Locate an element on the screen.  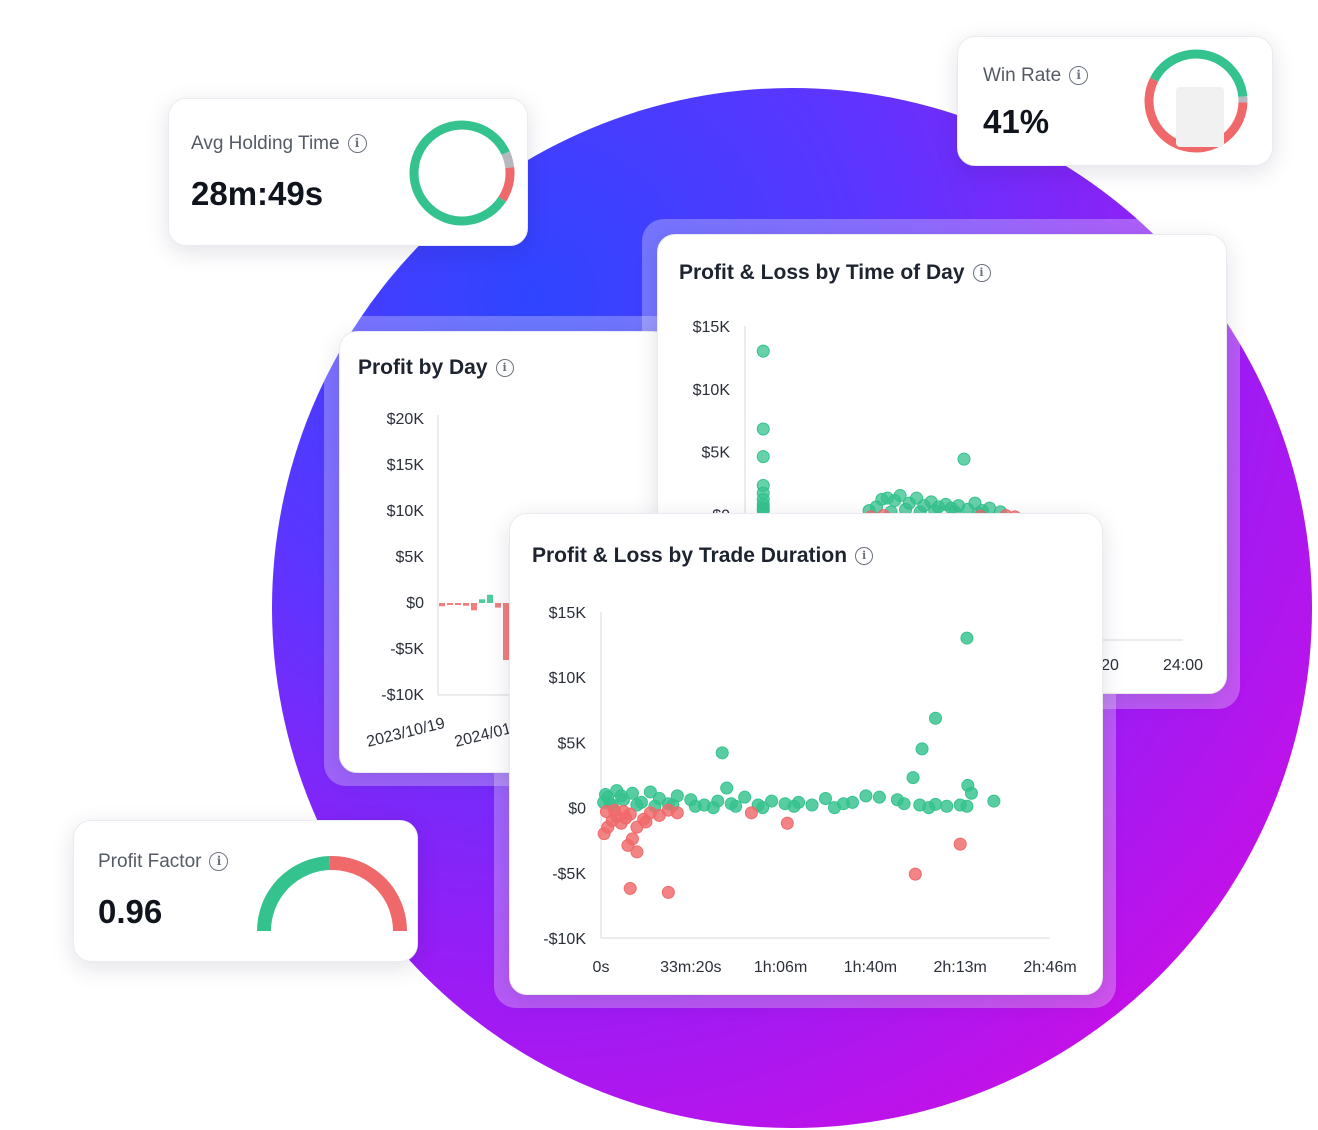
win-rate-ring is located at coordinates (1196, 101).